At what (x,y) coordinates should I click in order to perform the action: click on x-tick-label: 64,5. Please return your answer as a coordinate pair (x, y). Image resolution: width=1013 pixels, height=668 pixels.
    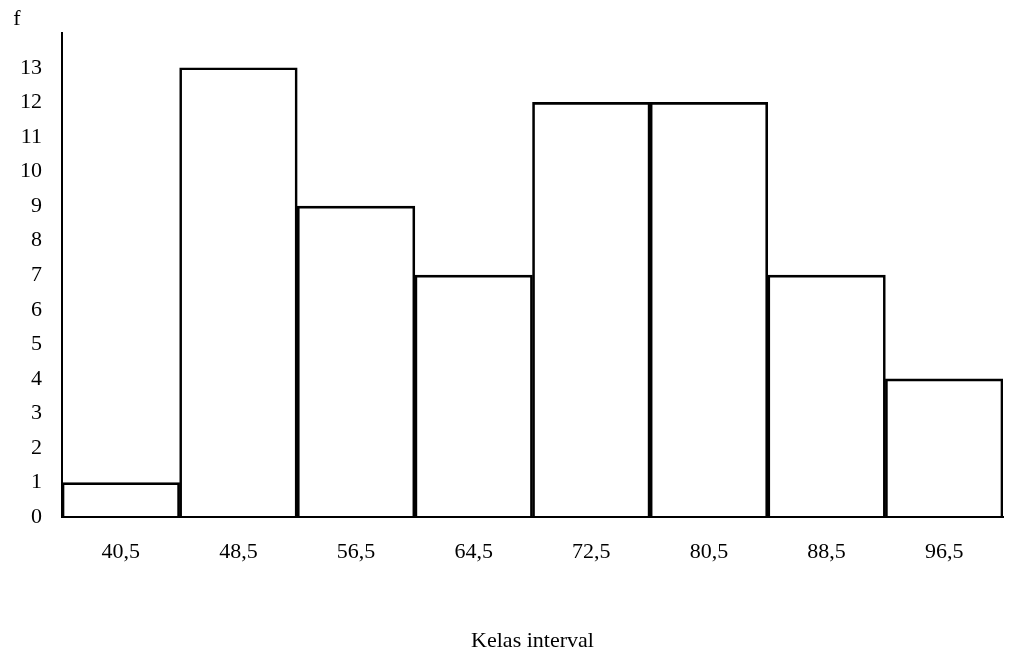
    Looking at the image, I should click on (473, 551).